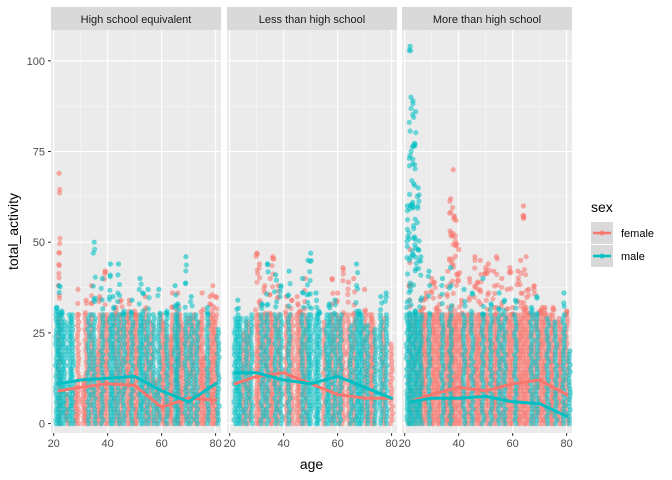 This screenshot has height=480, width=672. I want to click on facet-strip-label: High school equivalent, so click(136, 20).